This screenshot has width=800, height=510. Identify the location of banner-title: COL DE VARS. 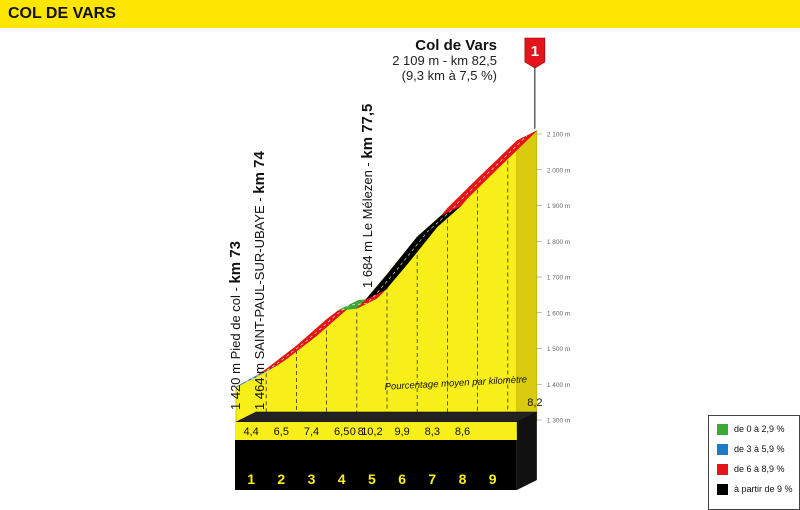
(62, 13).